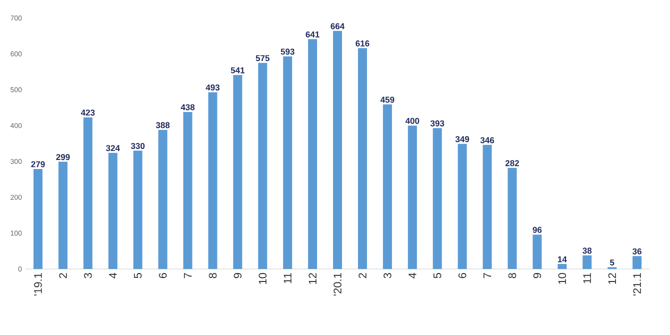 This screenshot has height=335, width=670. What do you see at coordinates (637, 251) in the screenshot?
I see `data-label: 36` at bounding box center [637, 251].